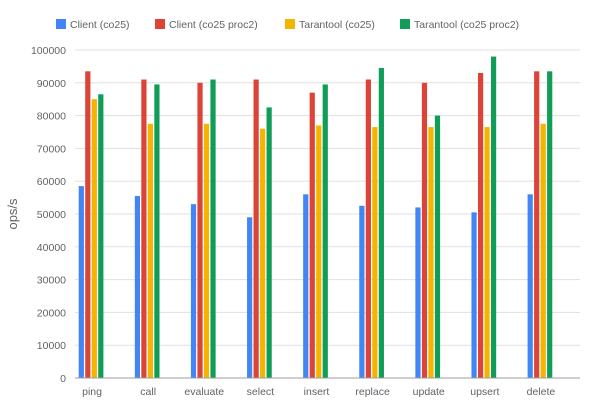  What do you see at coordinates (51, 84) in the screenshot?
I see `y-tick-label: 90000` at bounding box center [51, 84].